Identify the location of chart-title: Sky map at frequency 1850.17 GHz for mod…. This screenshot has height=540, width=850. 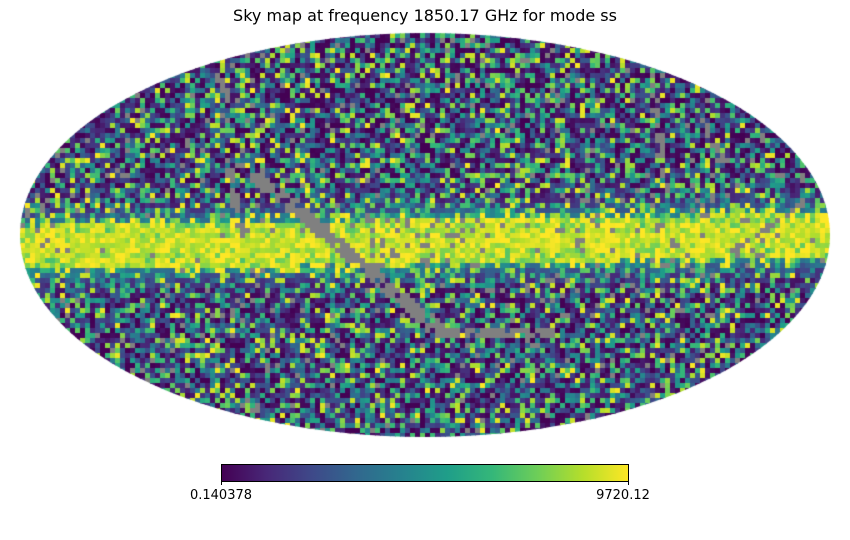
(425, 15).